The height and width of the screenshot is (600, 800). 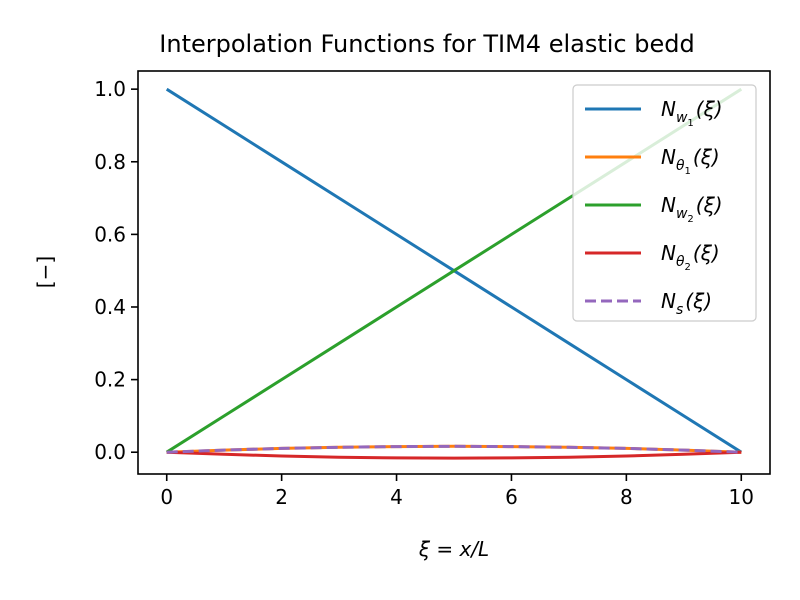 I want to click on x-axis-label-text: ξ = x/L, so click(x=453, y=549).